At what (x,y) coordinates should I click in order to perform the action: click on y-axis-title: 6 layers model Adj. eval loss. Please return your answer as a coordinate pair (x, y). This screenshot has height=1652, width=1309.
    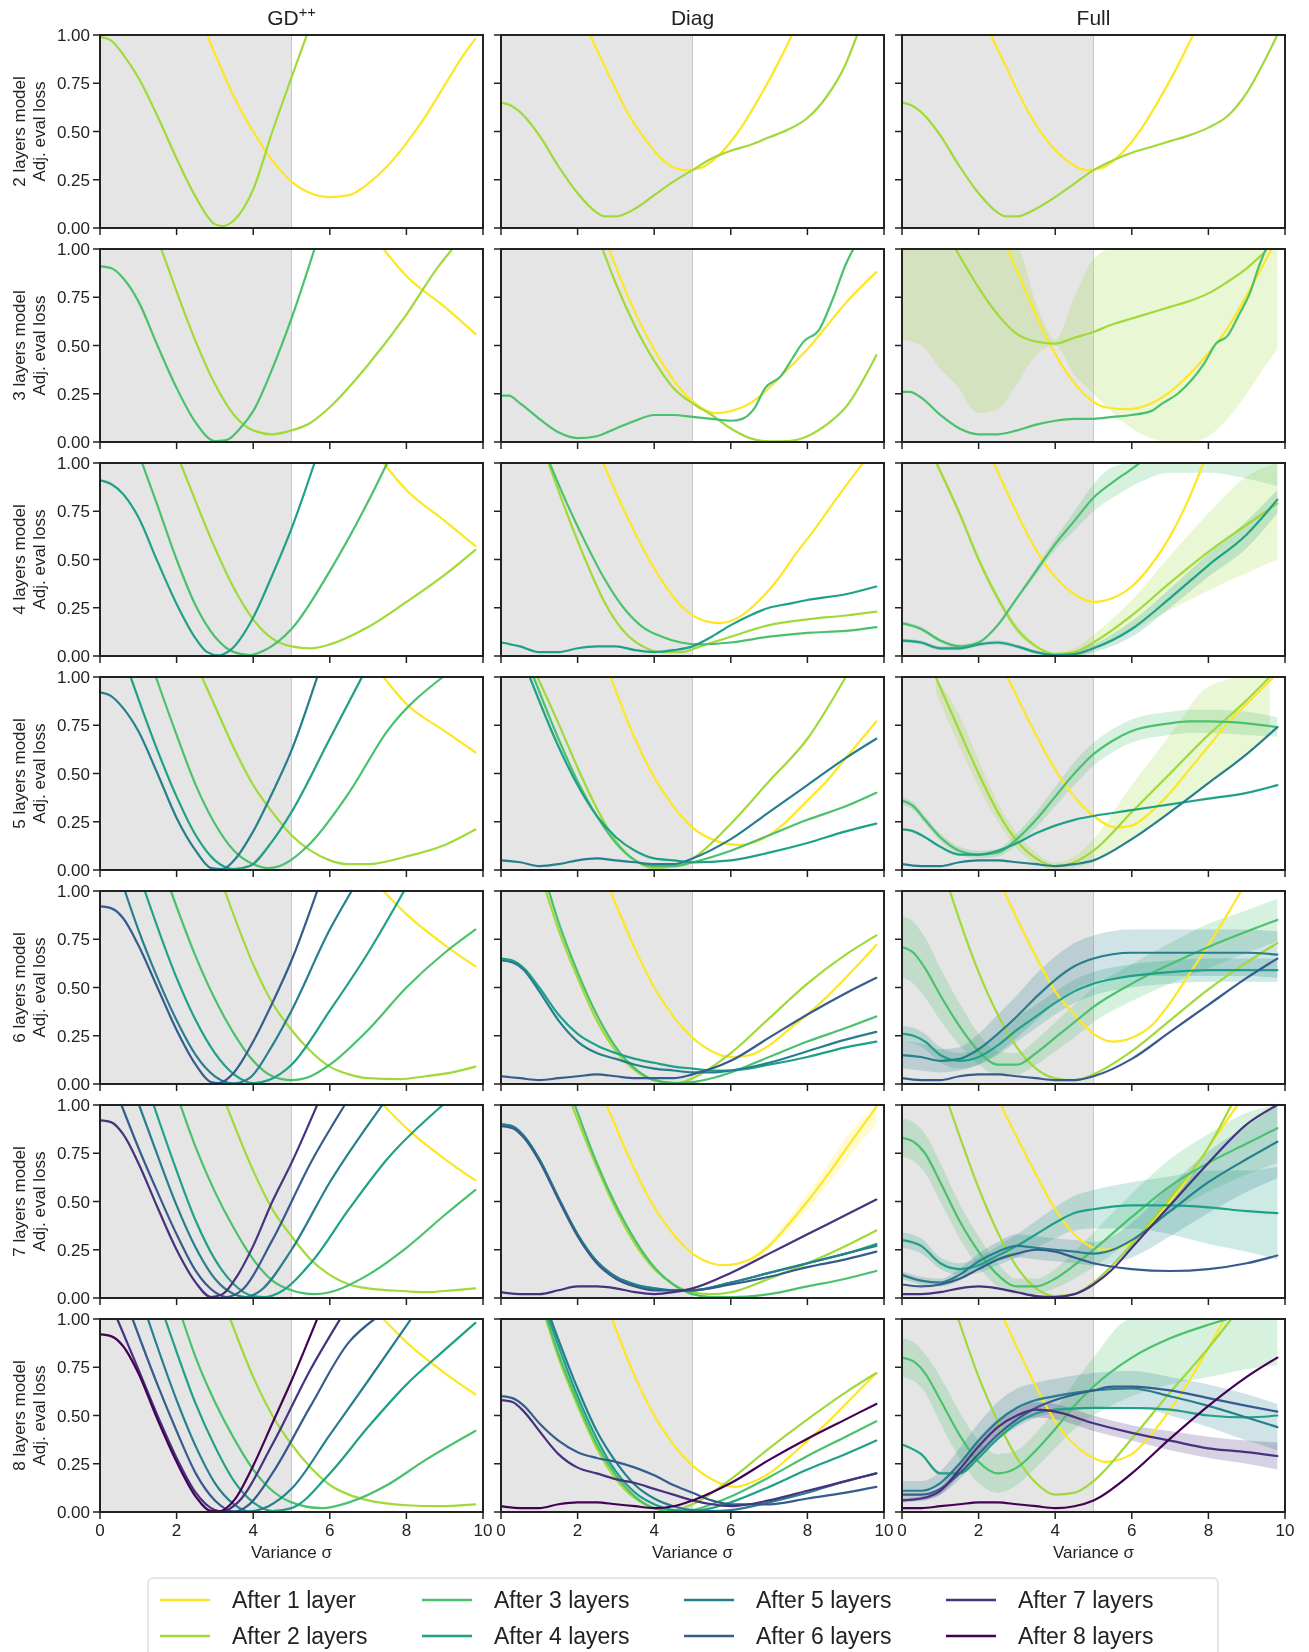
    Looking at the image, I should click on (29, 987).